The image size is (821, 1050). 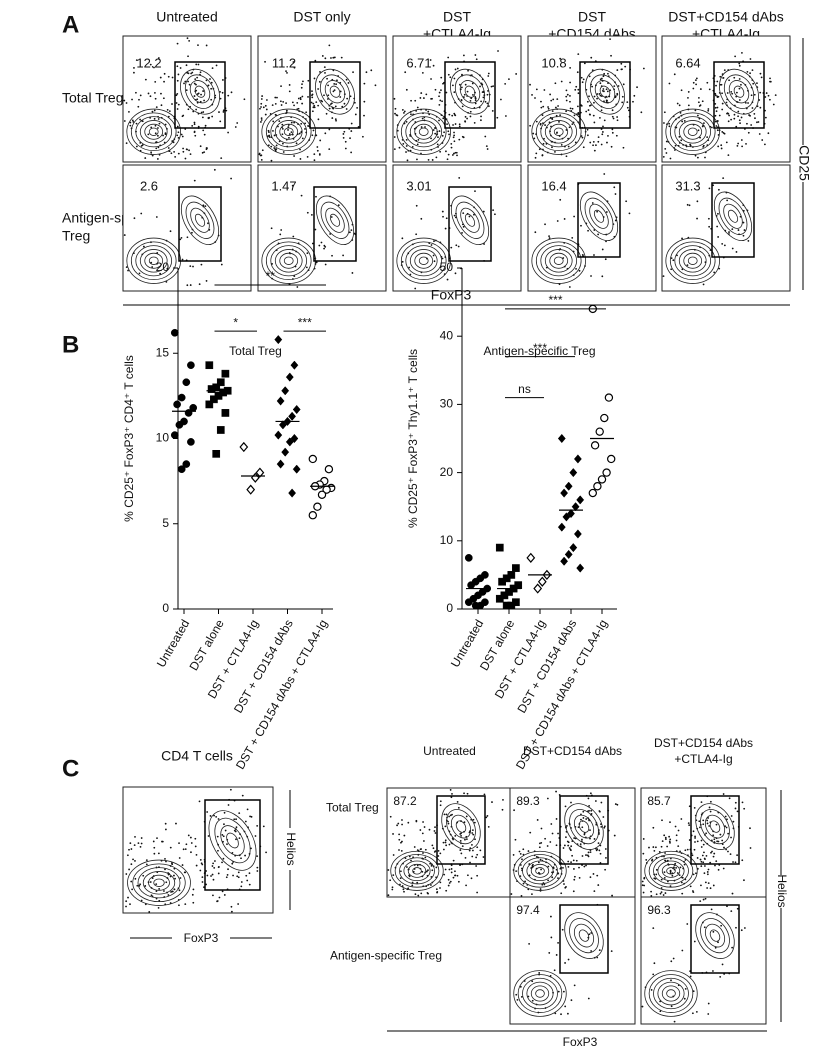 I want to click on gate-percent: 2.6, so click(x=149, y=185).